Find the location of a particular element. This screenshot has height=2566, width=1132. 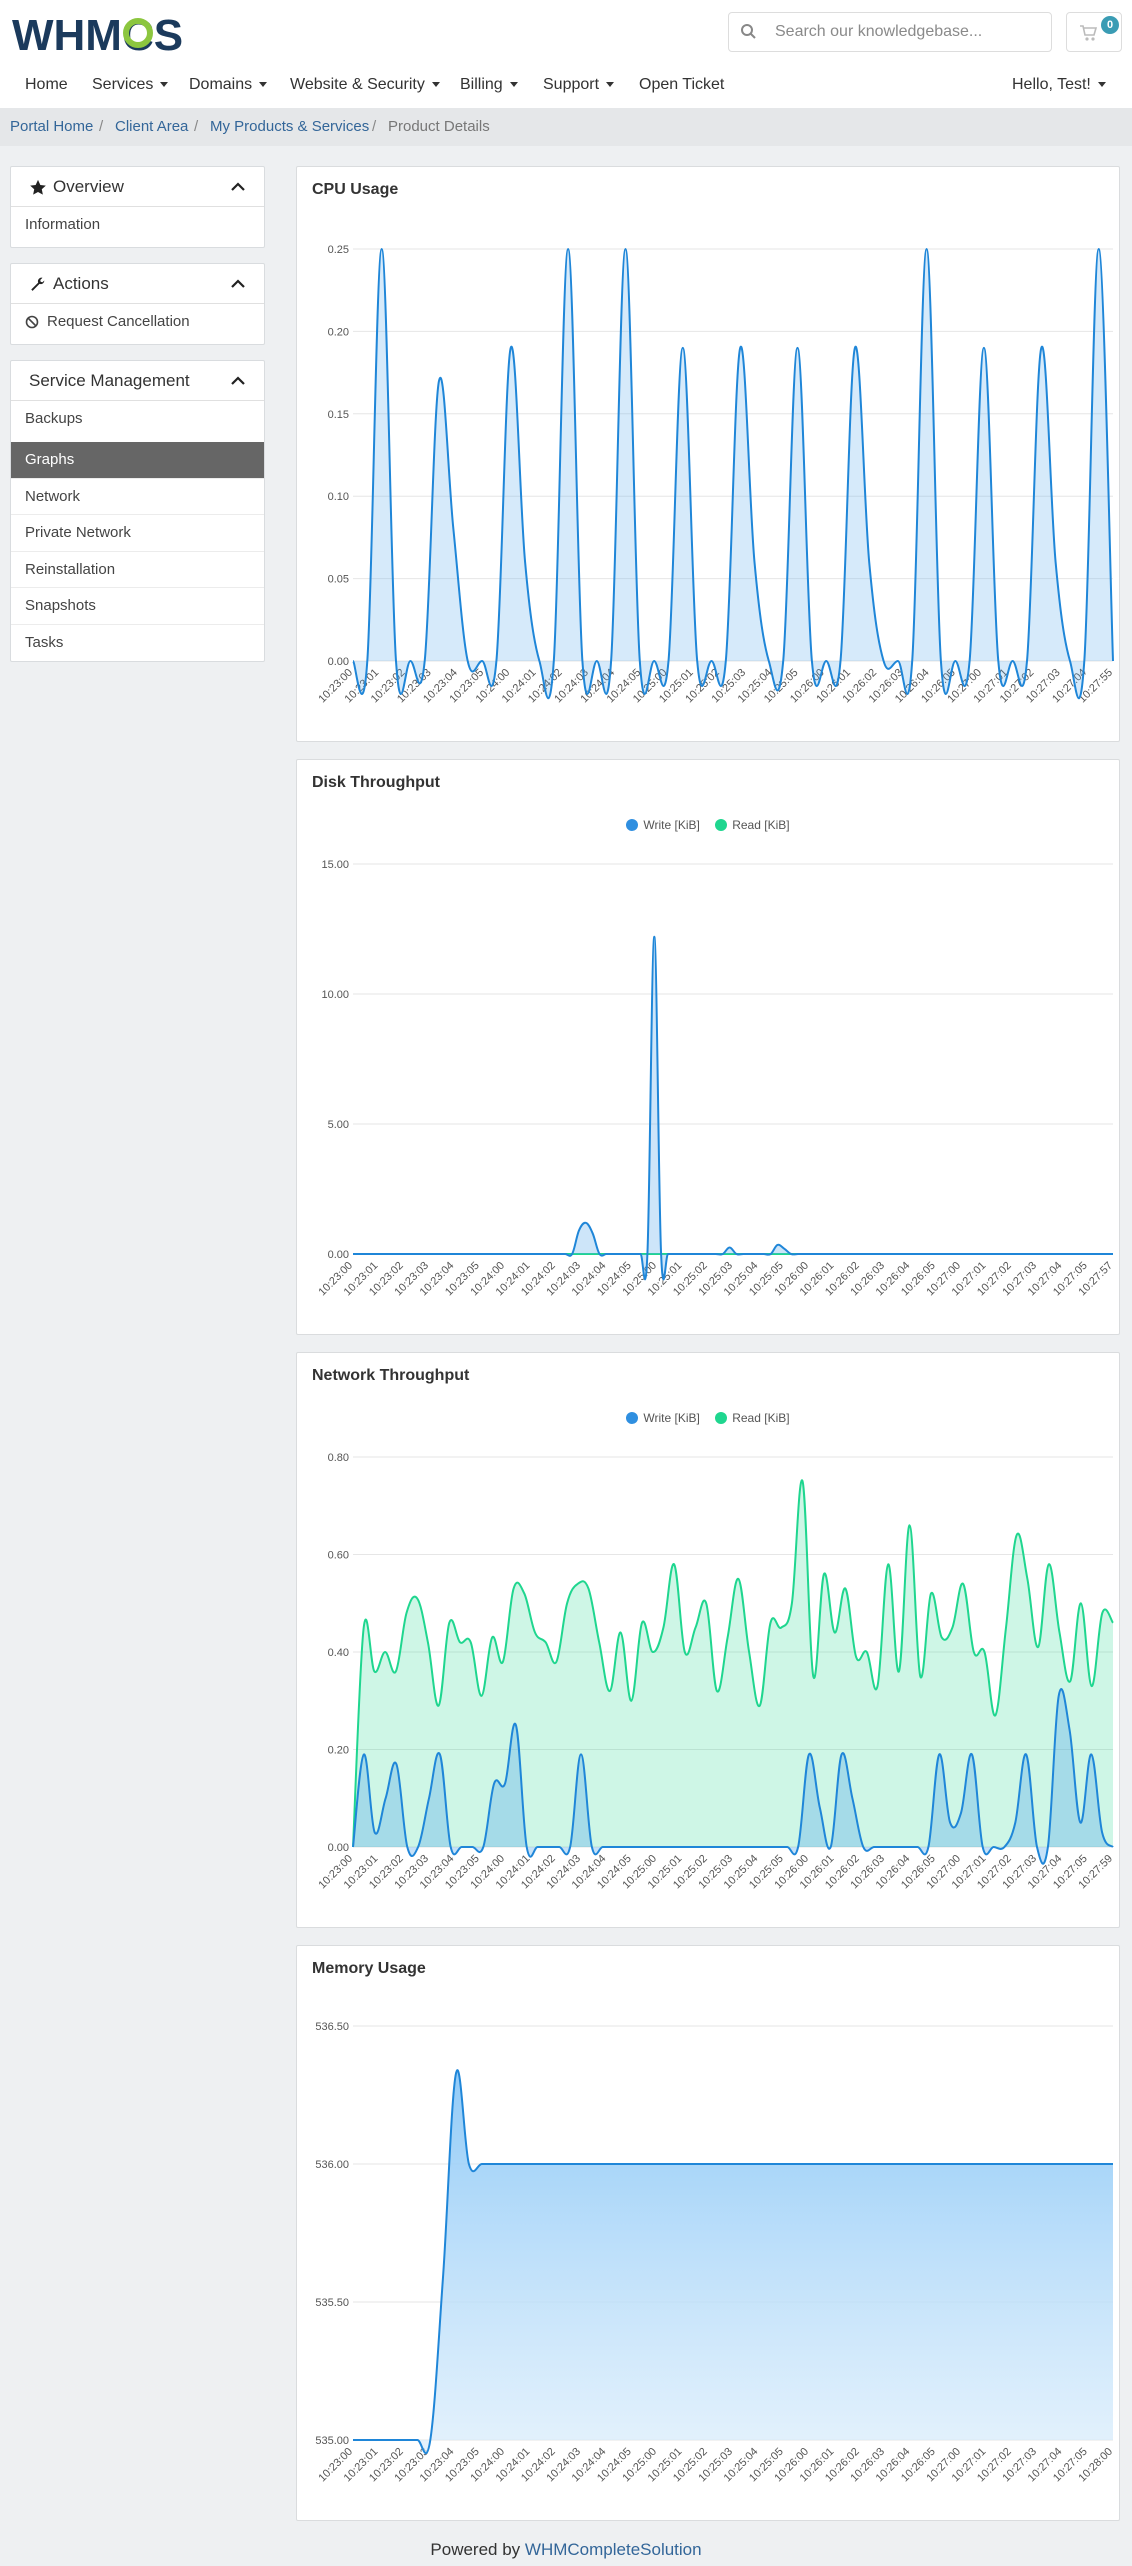

cart-icon is located at coordinates (1089, 33).